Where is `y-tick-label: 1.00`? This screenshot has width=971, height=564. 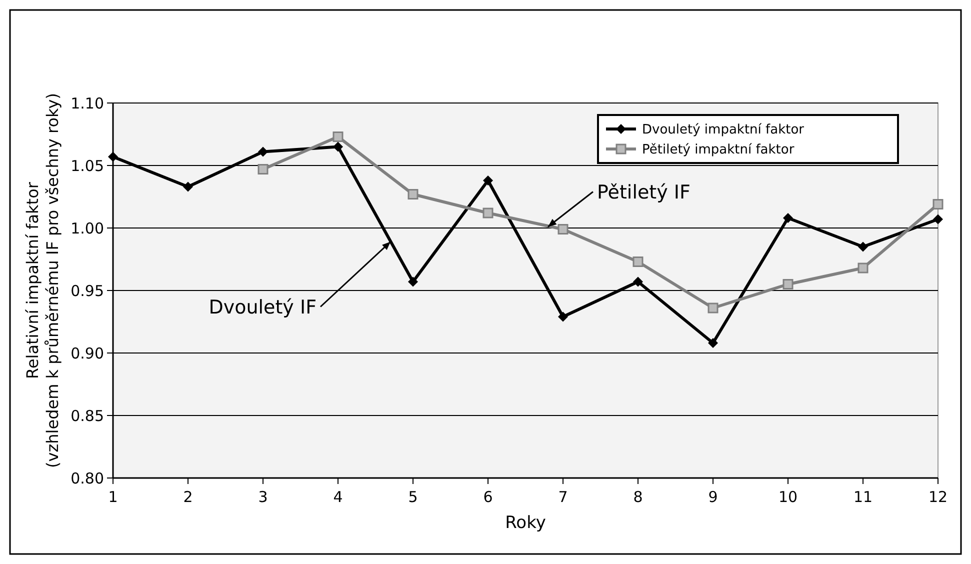
y-tick-label: 1.00 is located at coordinates (87, 228).